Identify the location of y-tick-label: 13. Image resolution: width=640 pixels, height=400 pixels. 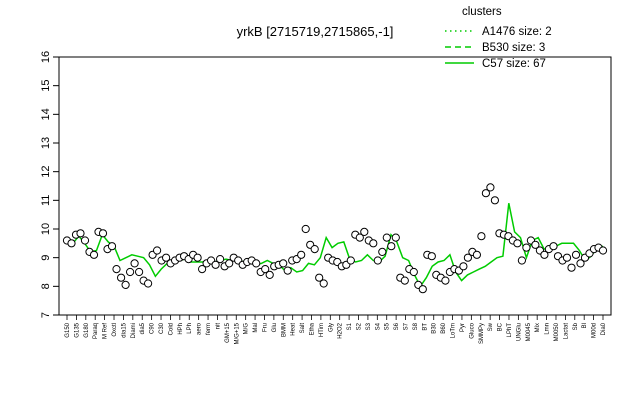
(46, 143).